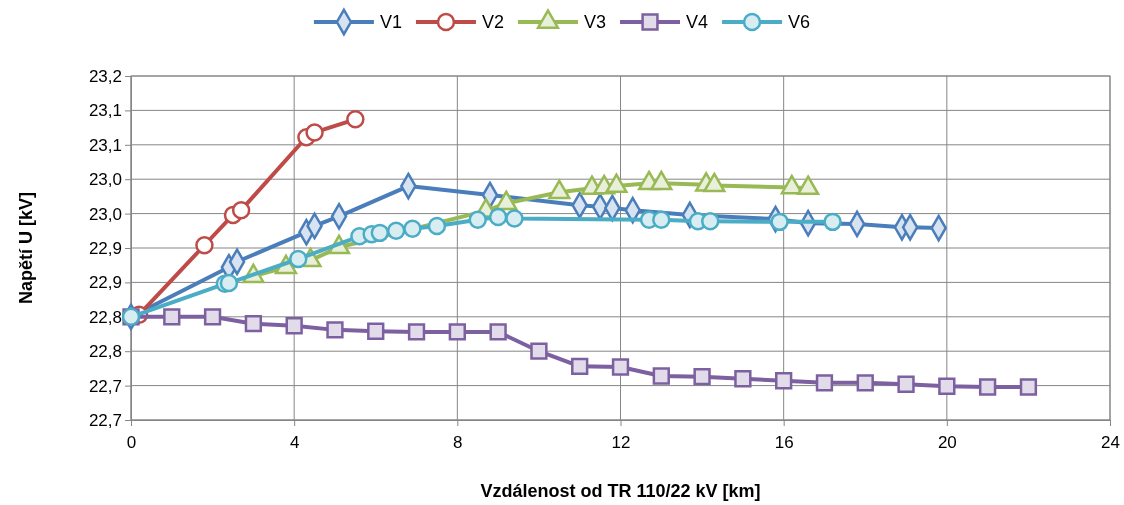  What do you see at coordinates (620, 491) in the screenshot?
I see `x-axis-title: Vzdálenost od TR 110/22 kV [km]` at bounding box center [620, 491].